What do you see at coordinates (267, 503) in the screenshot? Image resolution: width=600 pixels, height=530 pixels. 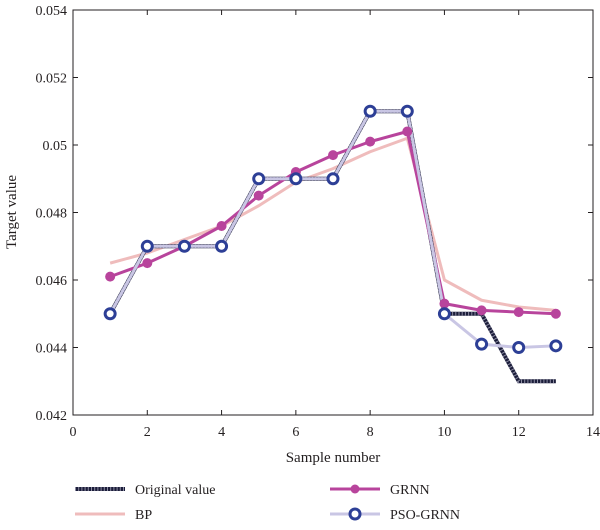 I see `legend: Original value BP GRNN PSO-GRNN` at bounding box center [267, 503].